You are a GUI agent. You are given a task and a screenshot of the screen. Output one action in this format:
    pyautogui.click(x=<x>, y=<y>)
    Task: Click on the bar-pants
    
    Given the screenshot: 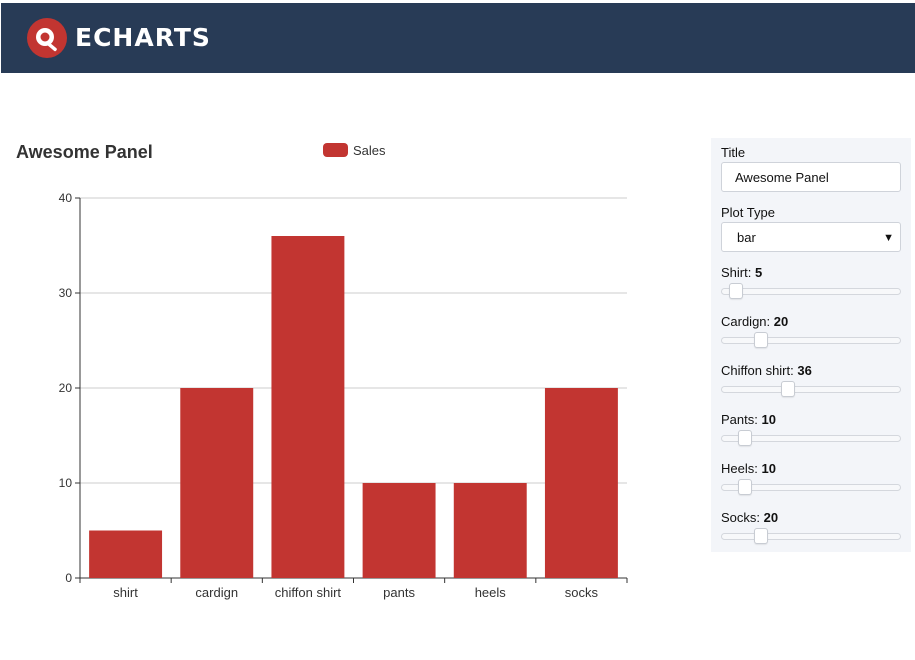 What is the action you would take?
    pyautogui.click(x=399, y=530)
    